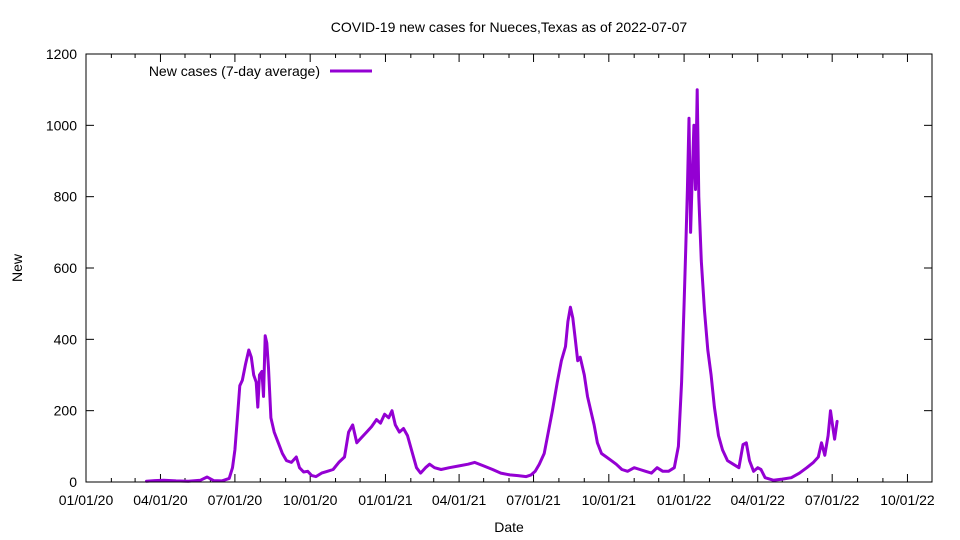  I want to click on x-tick-label: 07/01/22, so click(832, 500).